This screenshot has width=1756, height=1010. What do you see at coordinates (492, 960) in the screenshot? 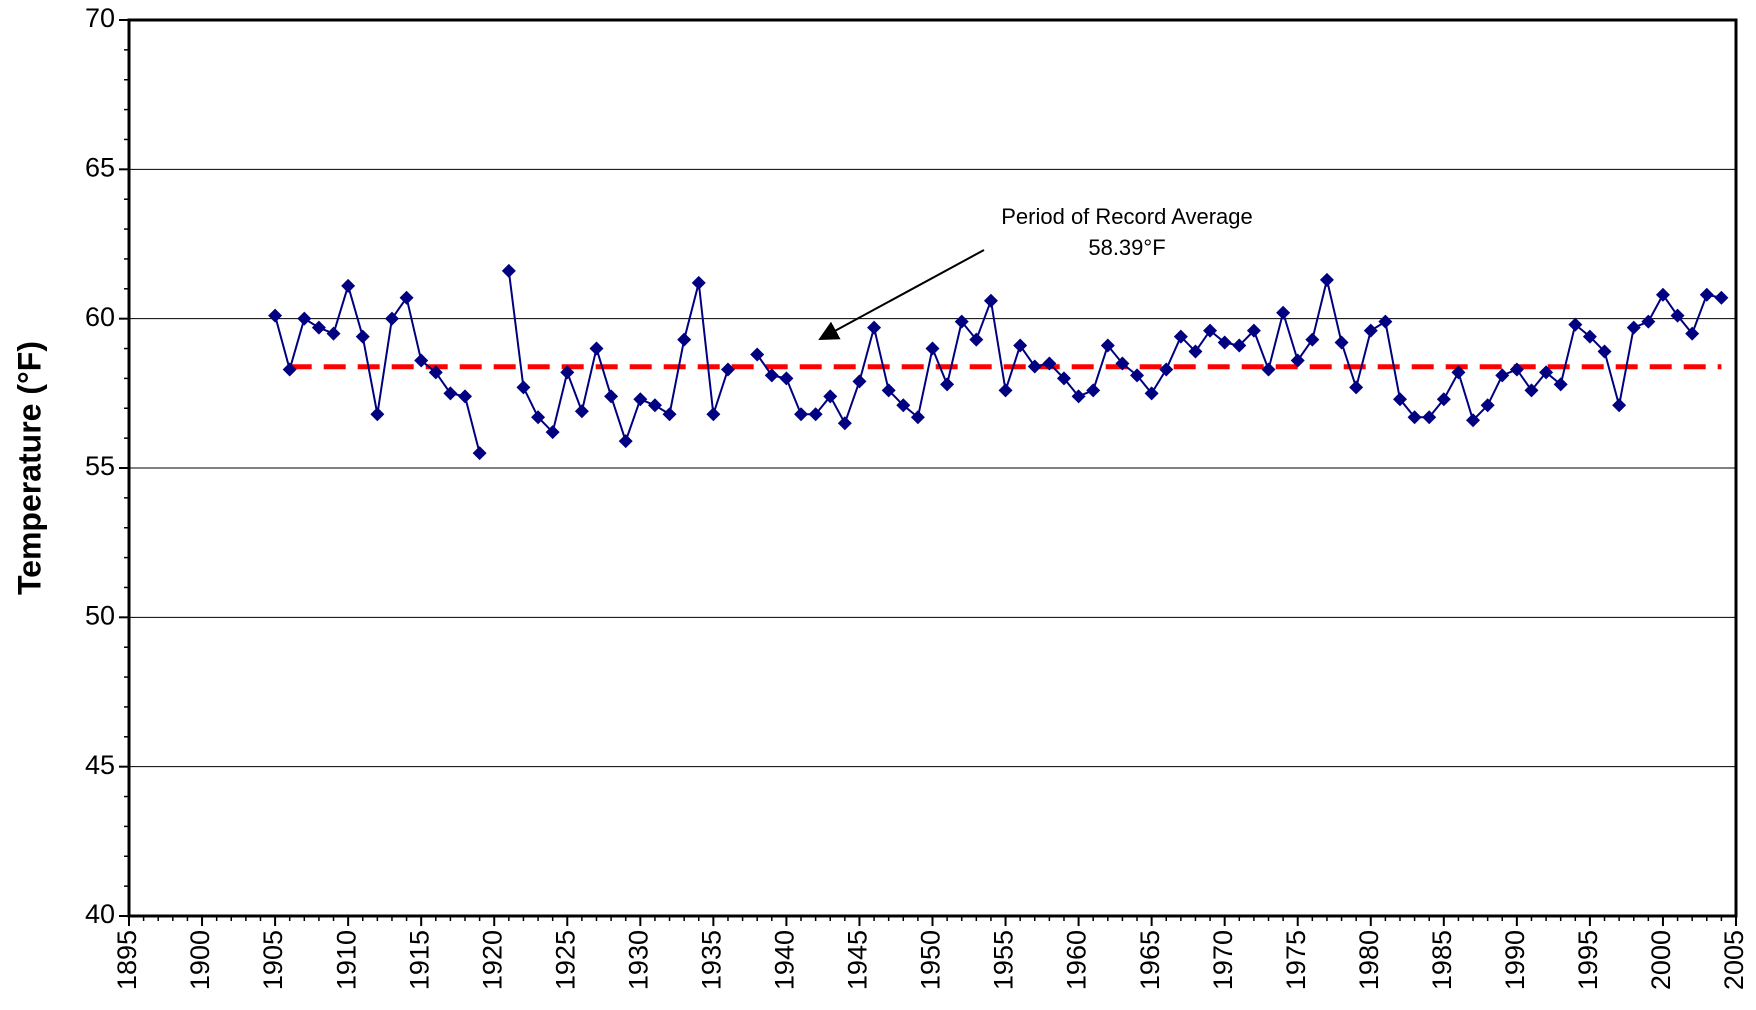
I see `x-tick-label: 1920` at bounding box center [492, 960].